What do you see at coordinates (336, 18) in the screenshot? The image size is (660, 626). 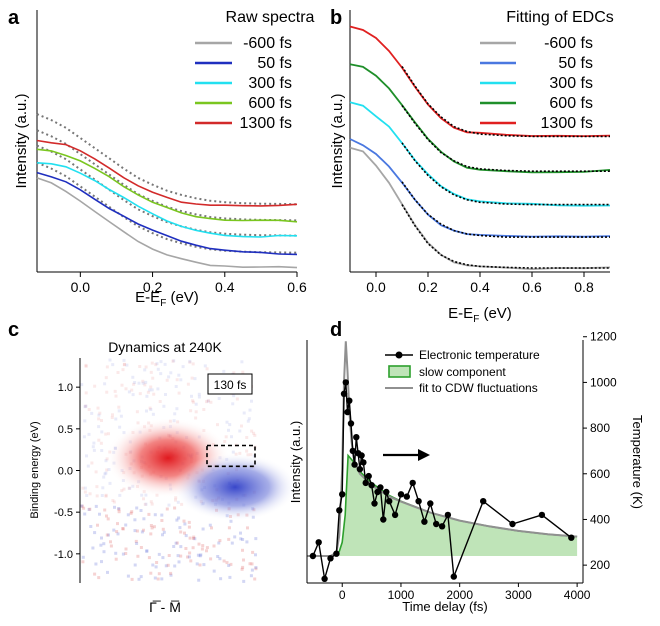 I see `panel-label-b: b` at bounding box center [336, 18].